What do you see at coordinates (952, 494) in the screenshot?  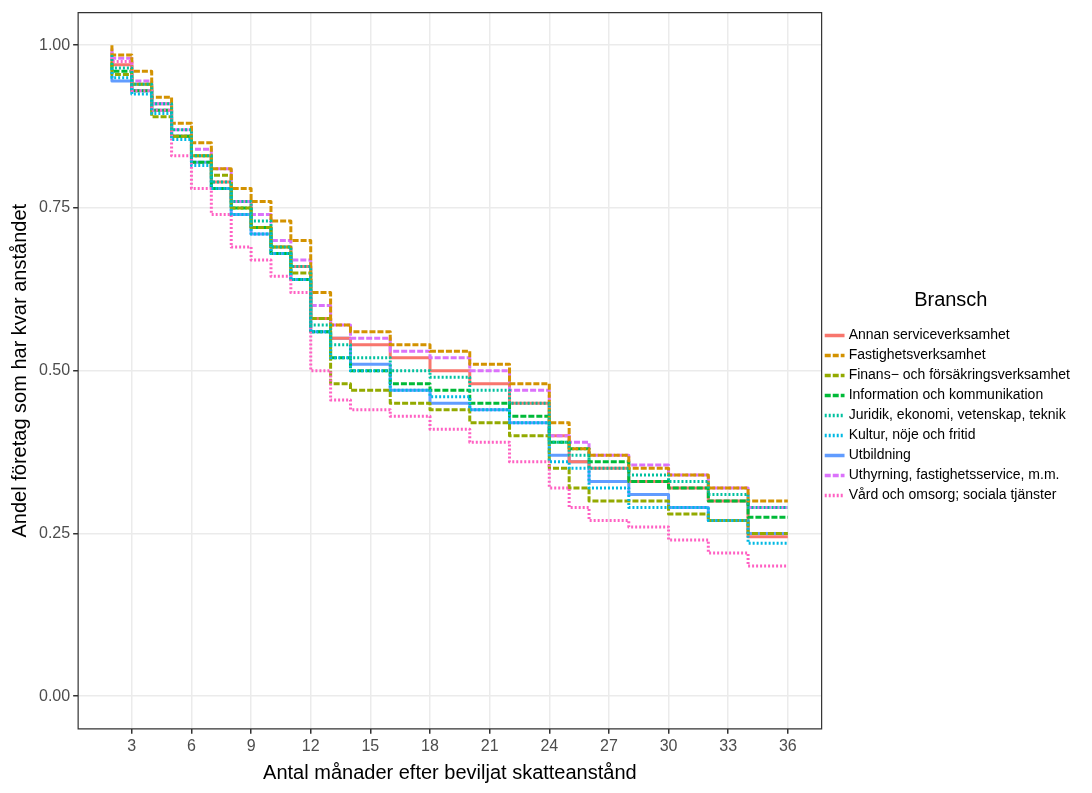 I see `legend-label: Vård och omsorg; sociala tjänster` at bounding box center [952, 494].